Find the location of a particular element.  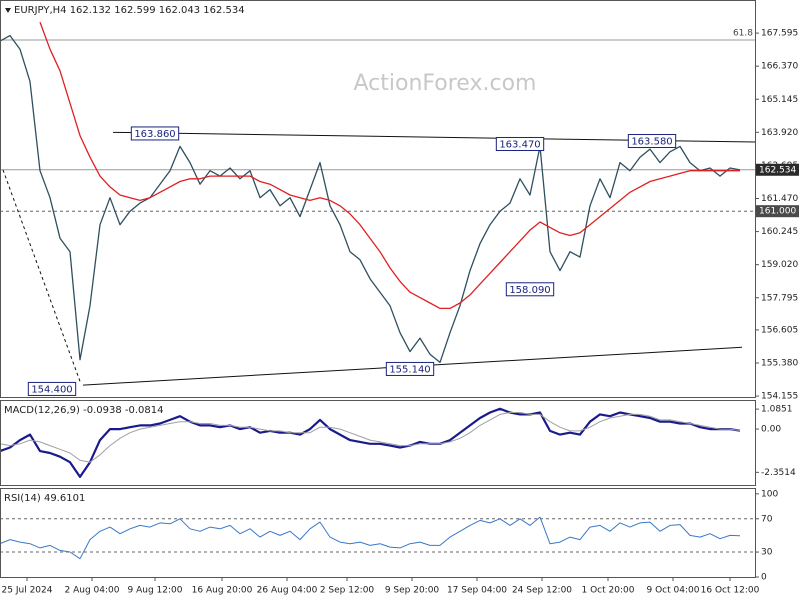

x-tick-label: 26 Aug 04:00 is located at coordinates (287, 591).